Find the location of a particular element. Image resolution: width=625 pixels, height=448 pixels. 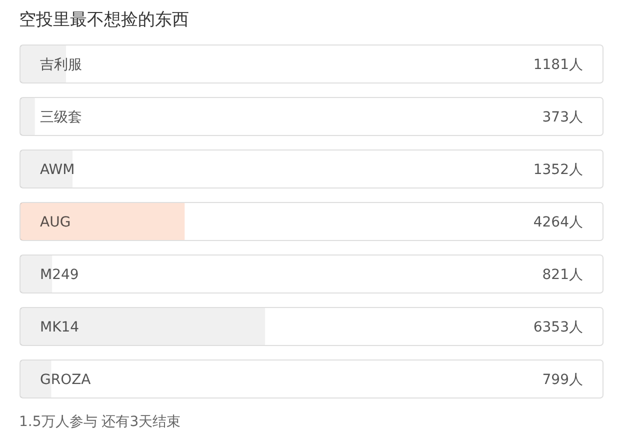

text: 1.5万人参与 还有3天结束 is located at coordinates (100, 422).